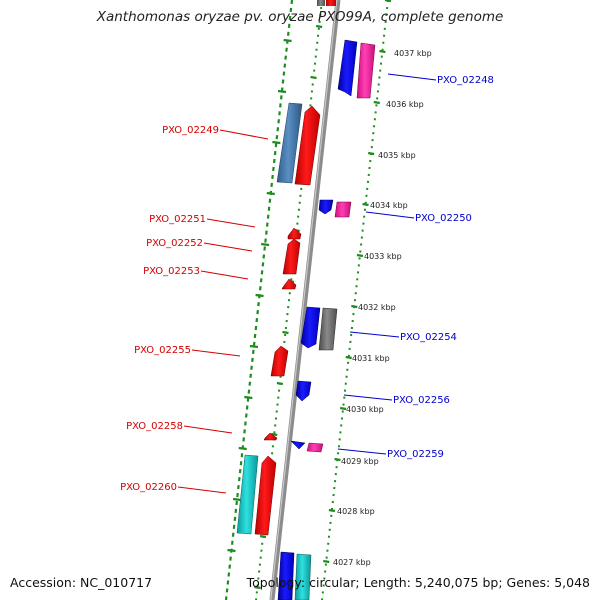 The image size is (600, 600). What do you see at coordinates (413, 53) in the screenshot?
I see `scale-label: 4037 kbp` at bounding box center [413, 53].